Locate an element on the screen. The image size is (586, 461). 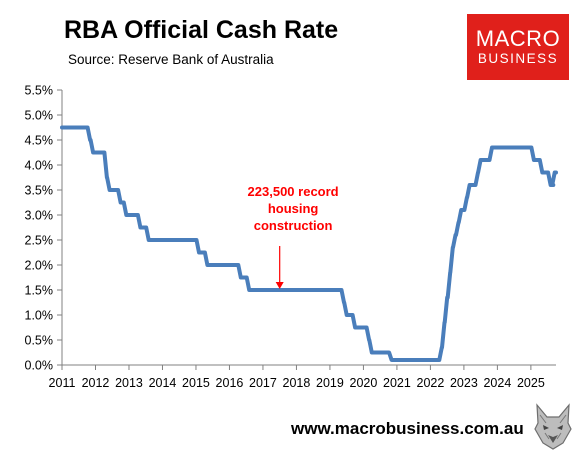
x-tick-label: 2019 is located at coordinates (330, 383).